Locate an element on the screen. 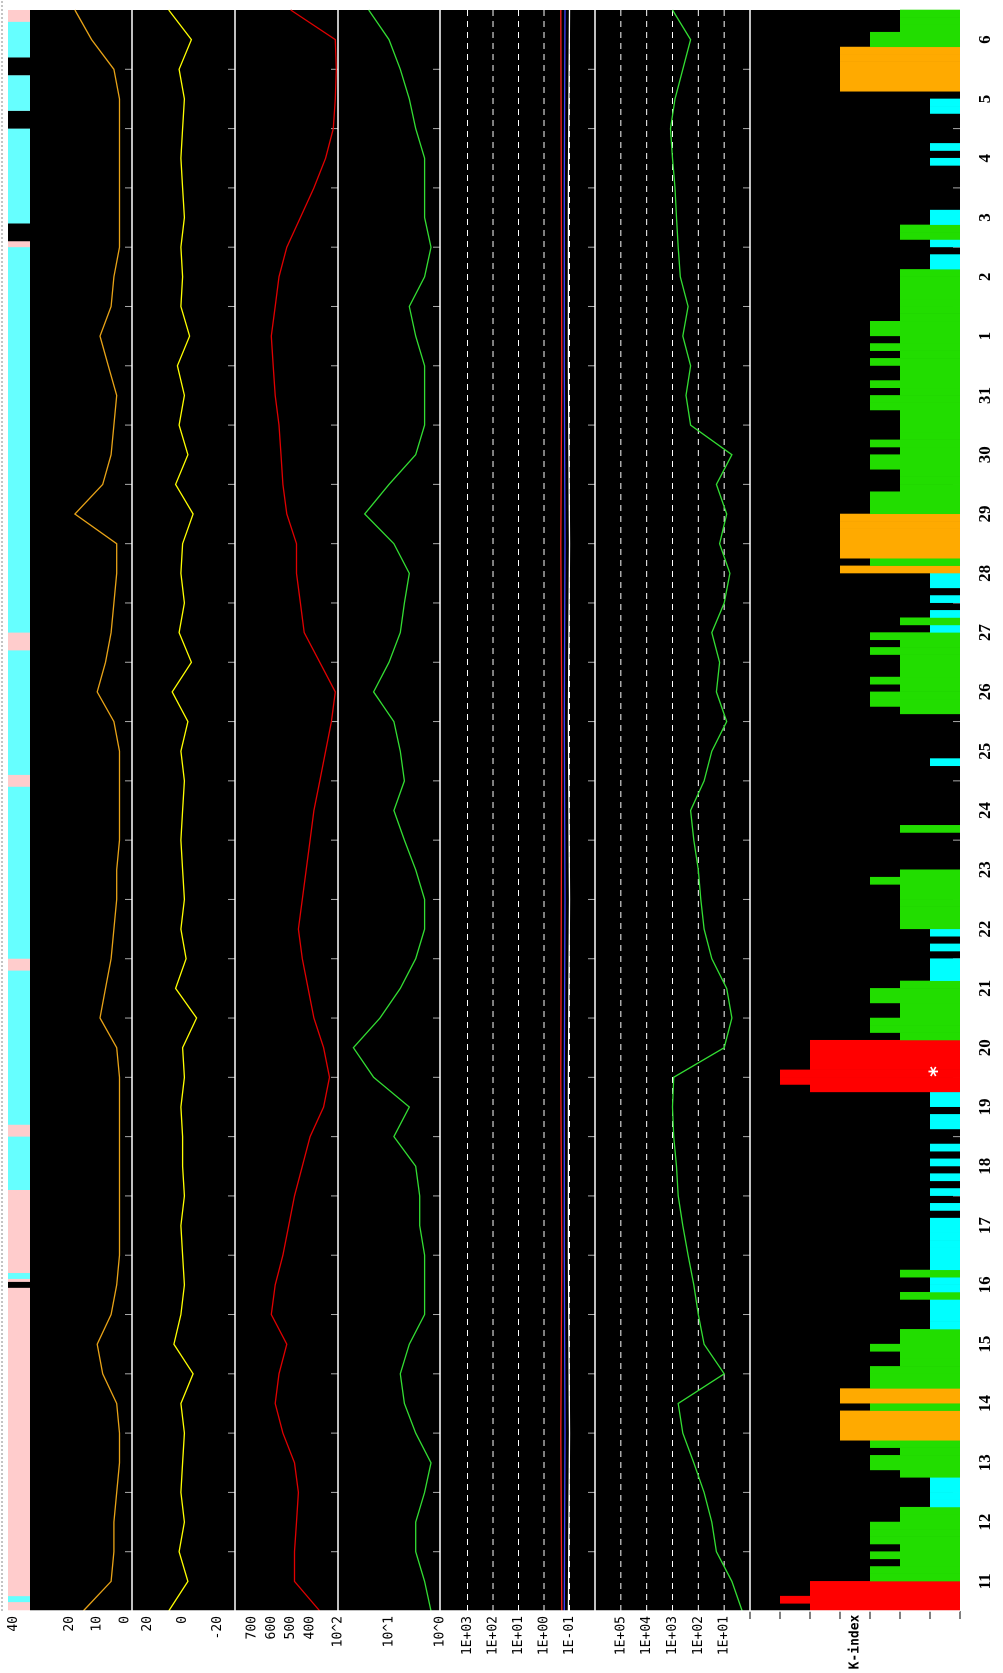 Image resolution: width=1003 pixels, height=1673 pixels. y-tick-label: 40 is located at coordinates (13, 1624).